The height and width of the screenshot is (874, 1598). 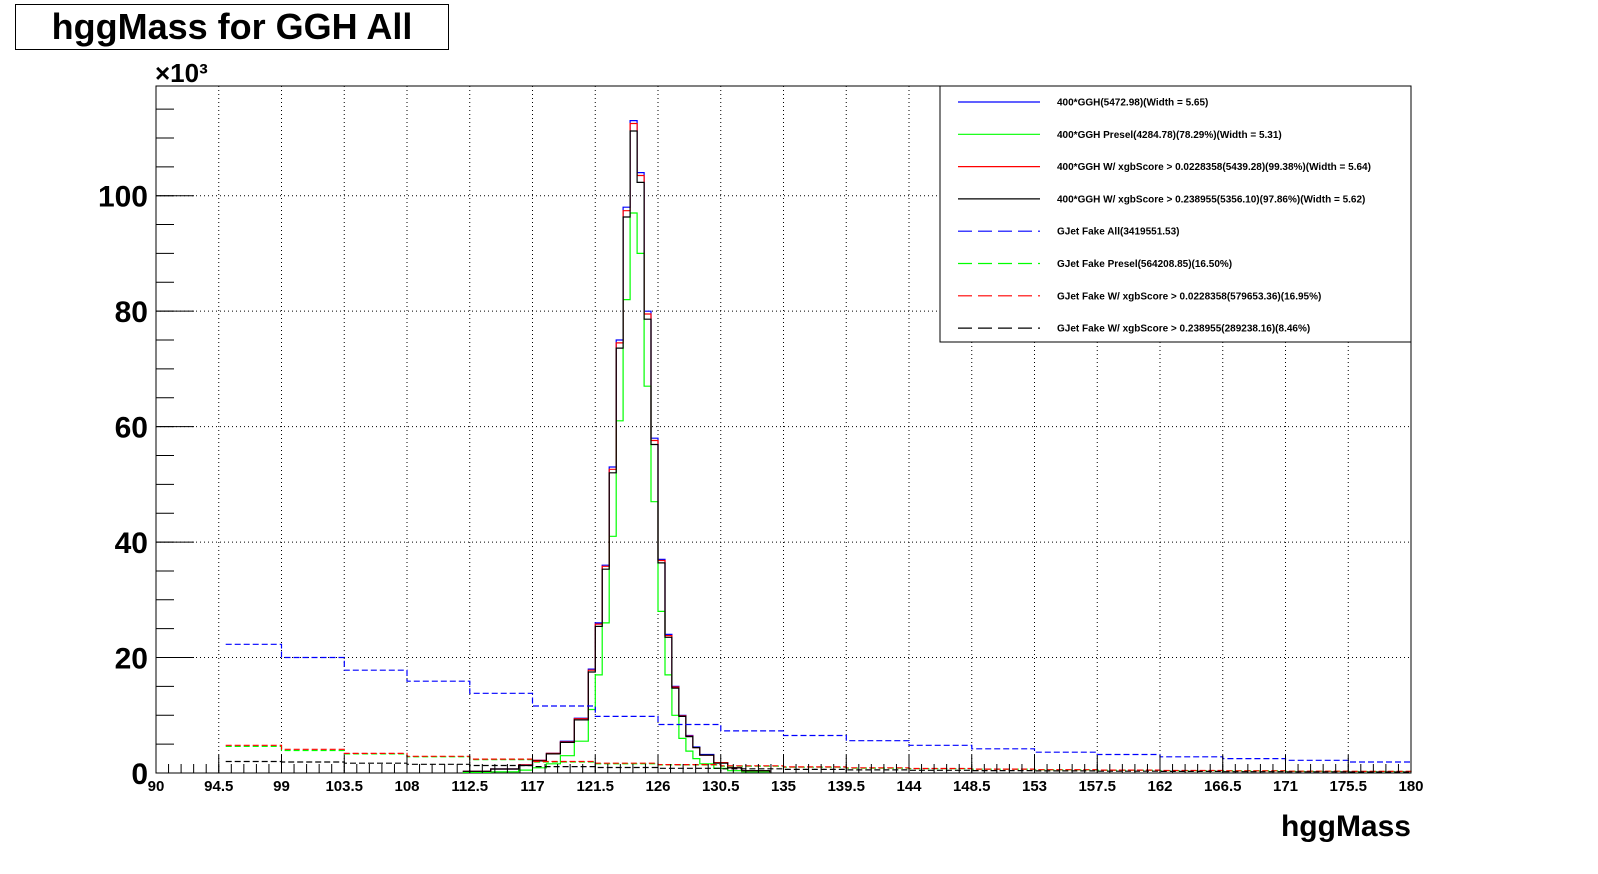 What do you see at coordinates (1346, 826) in the screenshot?
I see `x-axis-label: hggMass` at bounding box center [1346, 826].